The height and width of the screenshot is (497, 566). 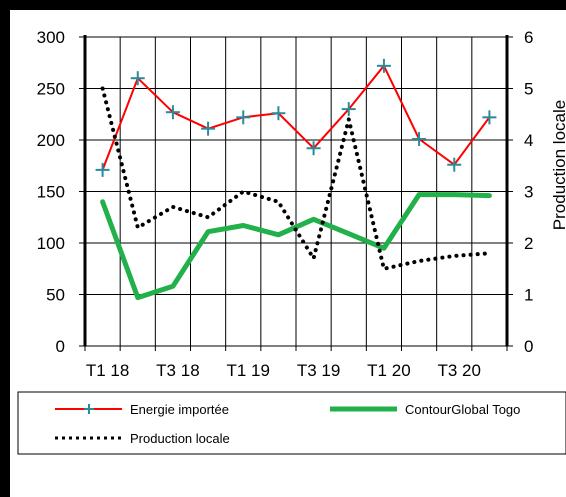 What do you see at coordinates (51, 140) in the screenshot?
I see `y-left-tick-label: 200` at bounding box center [51, 140].